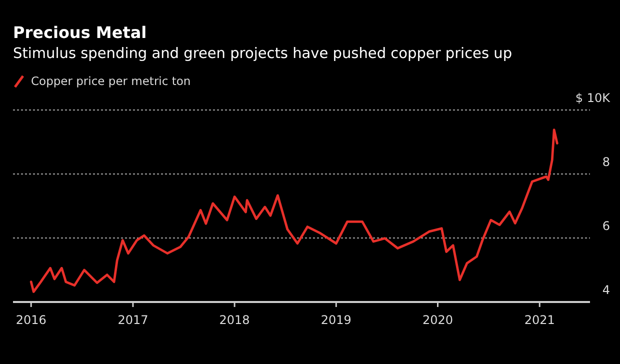  Describe the element at coordinates (262, 54) in the screenshot. I see `chart-subtitle: Stimulus spending and green projects have pushed copper prices up` at that location.